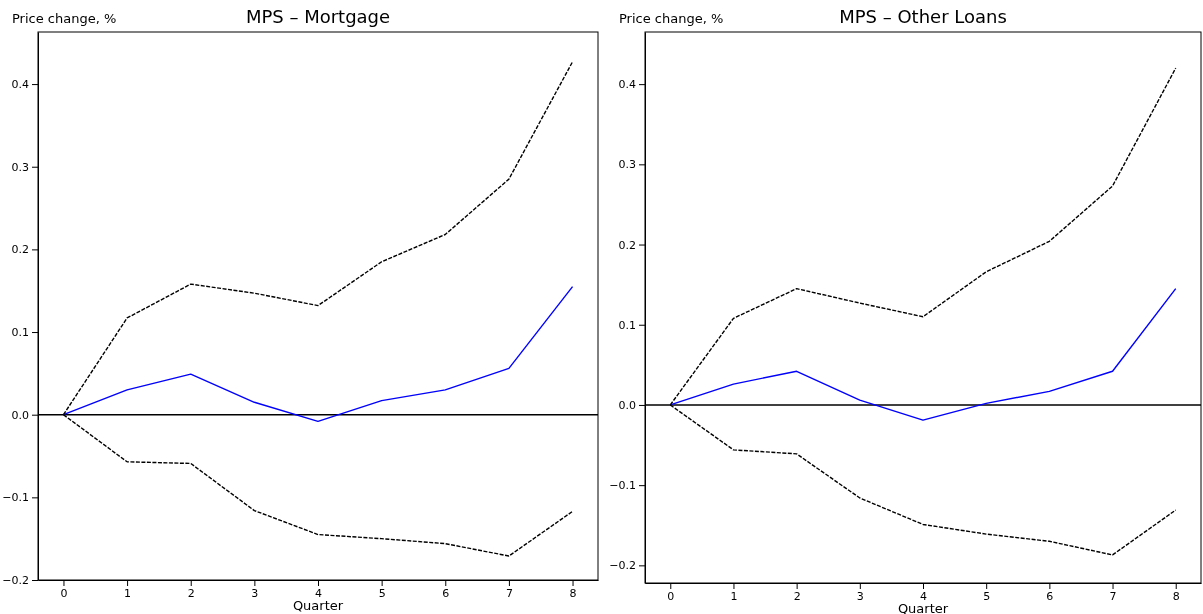  I want to click on chart-title: MPS – Mortgage, so click(318, 16).